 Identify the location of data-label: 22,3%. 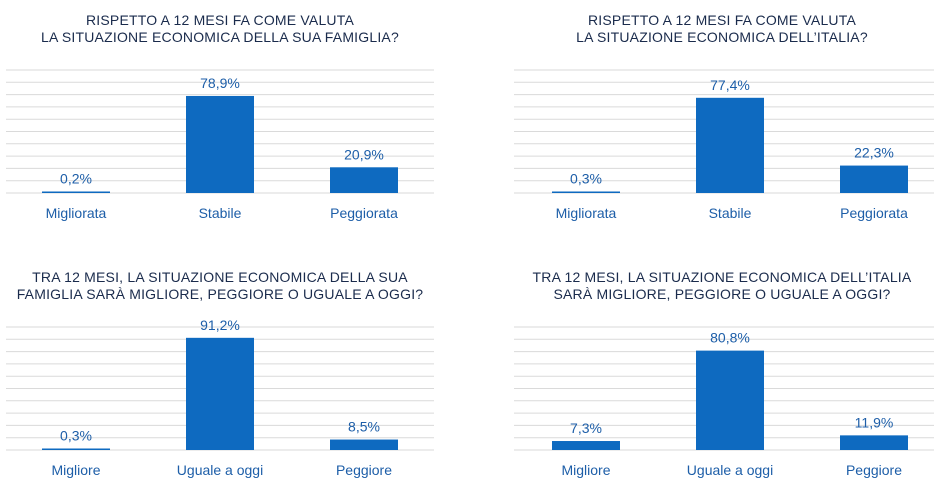
(874, 153).